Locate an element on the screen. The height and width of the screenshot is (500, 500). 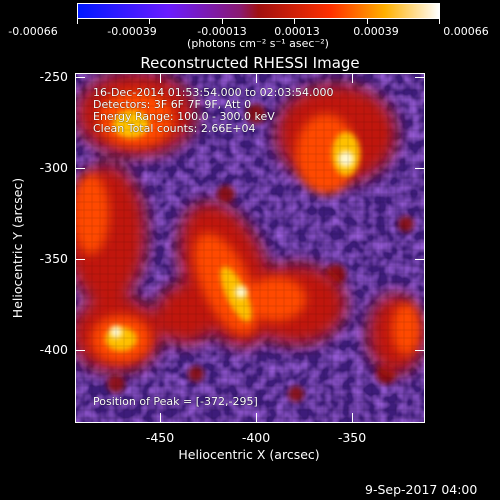
x-tick-label: -450 is located at coordinates (160, 437).